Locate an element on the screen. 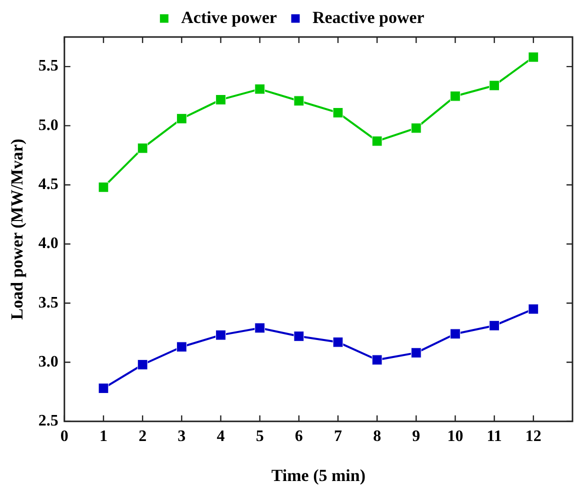 This screenshot has height=495, width=580. y-tick-label: 3.5 is located at coordinates (48, 303).